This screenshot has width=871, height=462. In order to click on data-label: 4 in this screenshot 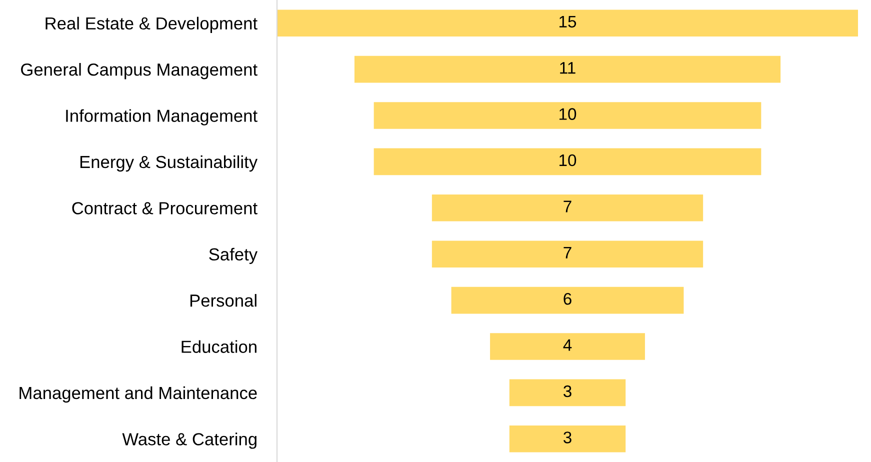, I will do `click(567, 345)`.